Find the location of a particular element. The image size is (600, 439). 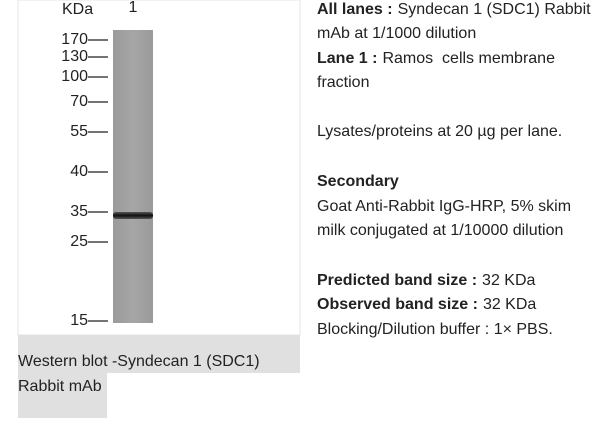

detail-label: Observed band size : is located at coordinates (397, 304).